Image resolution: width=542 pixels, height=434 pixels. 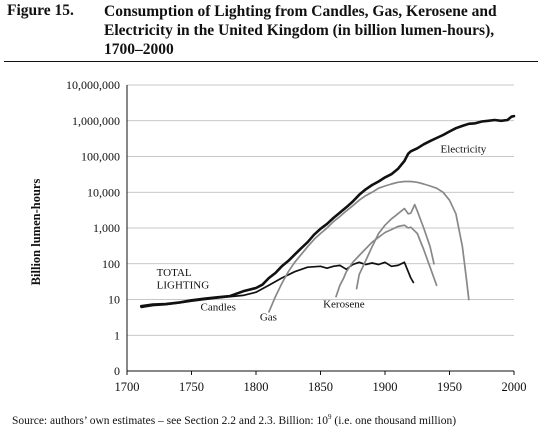 What do you see at coordinates (449, 387) in the screenshot?
I see `x-tick-label: 1950` at bounding box center [449, 387].